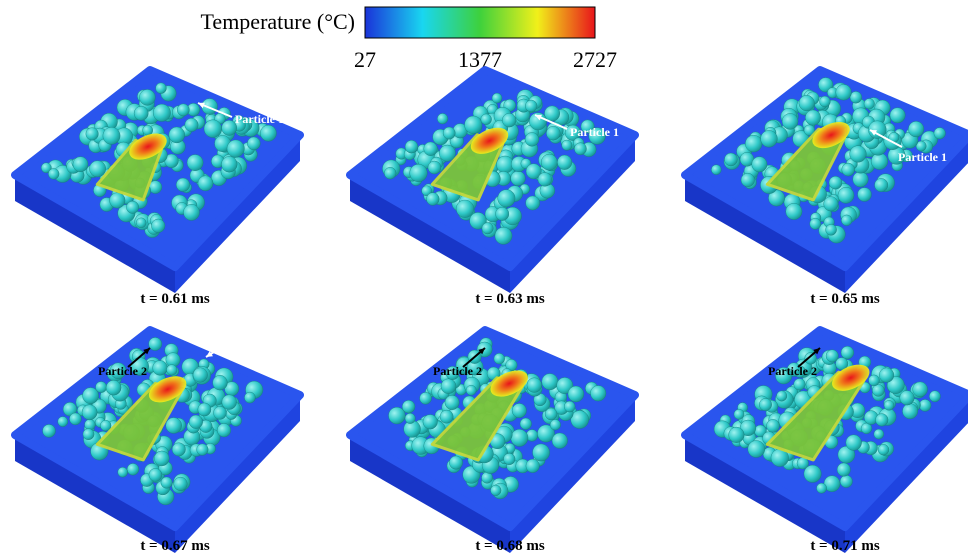  I want to click on panel-caption: t = 0.65 ms, so click(845, 299).